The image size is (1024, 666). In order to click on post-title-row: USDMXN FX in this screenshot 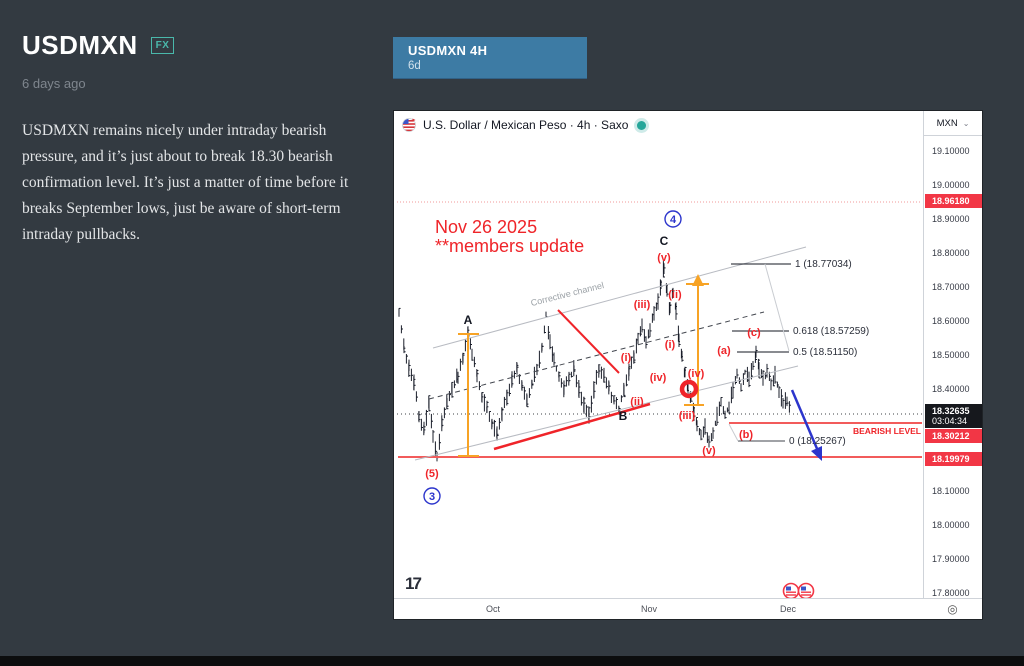, I will do `click(199, 45)`.